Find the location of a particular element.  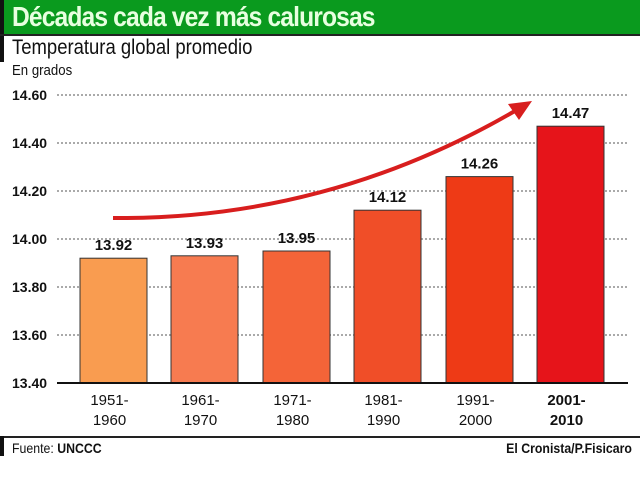

x-tick-label: 1990 is located at coordinates (383, 420).